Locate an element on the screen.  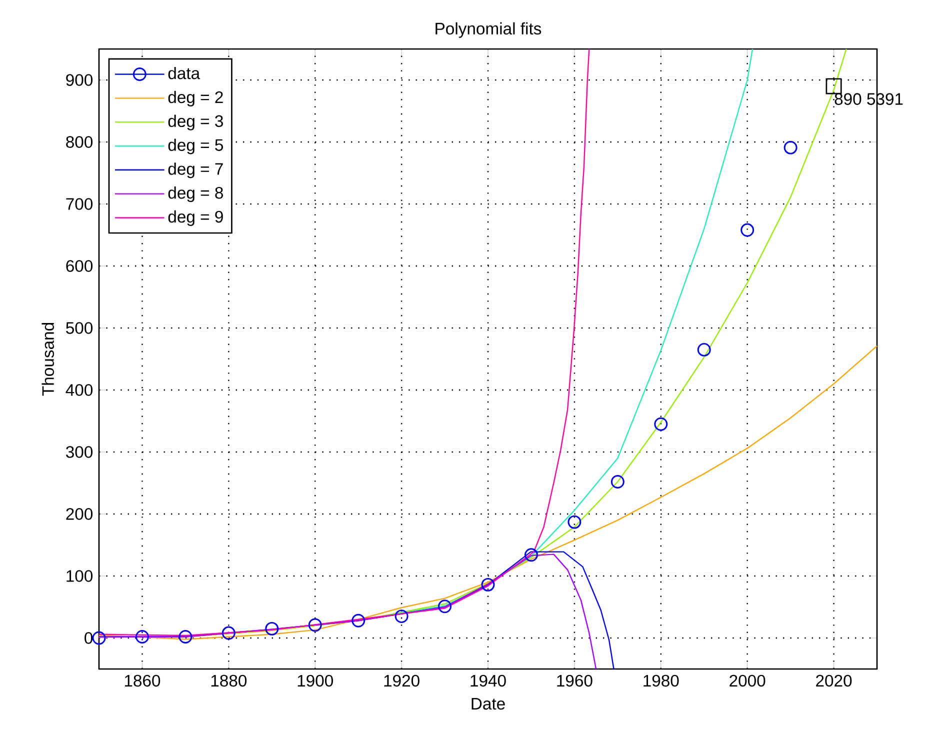
legend-label: deg = 7 is located at coordinates (195, 170).